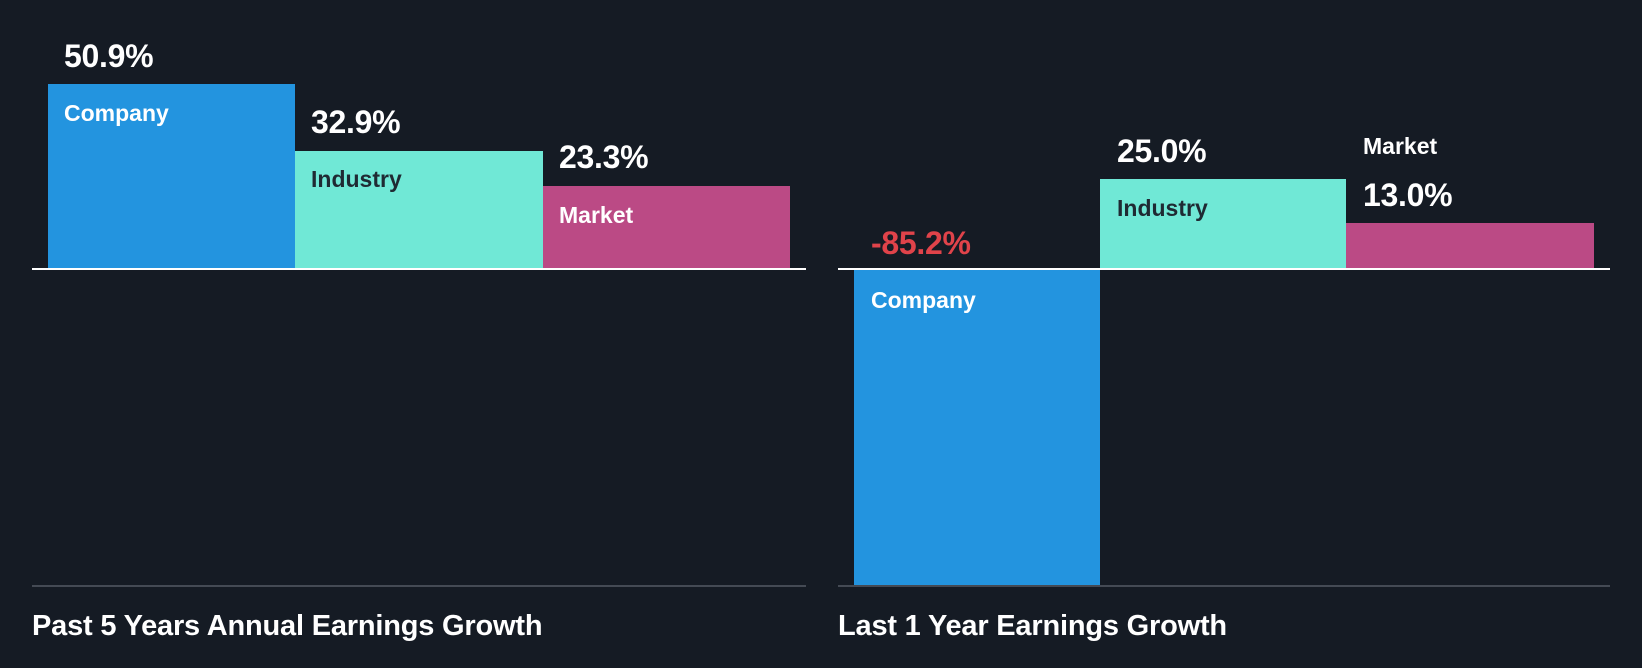 This screenshot has width=1642, height=668. Describe the element at coordinates (109, 56) in the screenshot. I see `company-value: 50.9%` at that location.